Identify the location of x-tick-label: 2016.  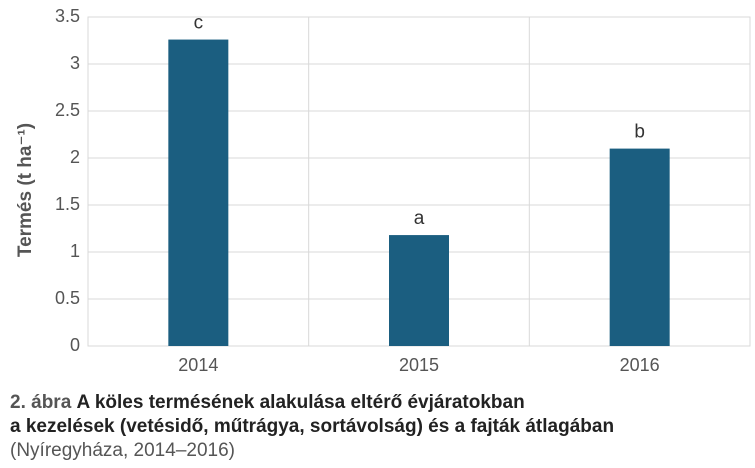
(640, 365).